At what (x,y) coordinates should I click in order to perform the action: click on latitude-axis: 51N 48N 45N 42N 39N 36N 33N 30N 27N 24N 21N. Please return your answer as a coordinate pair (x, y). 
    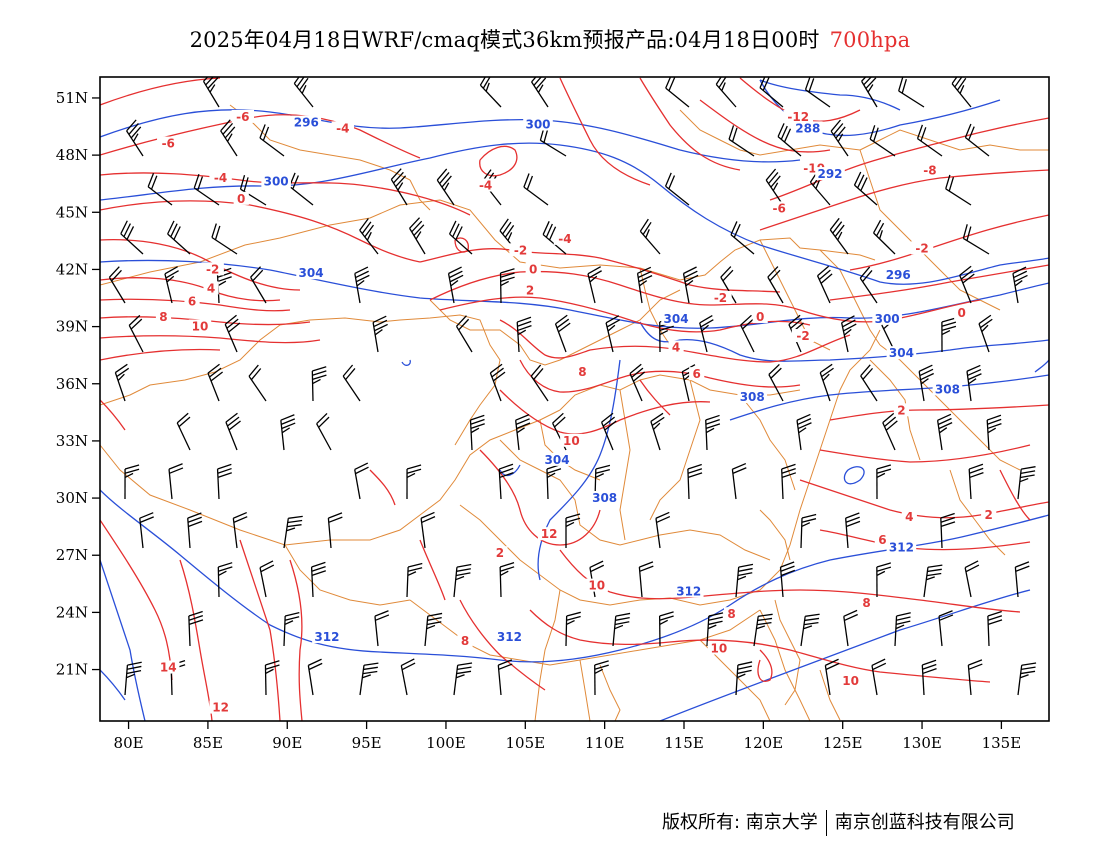
    Looking at the image, I should click on (78, 384).